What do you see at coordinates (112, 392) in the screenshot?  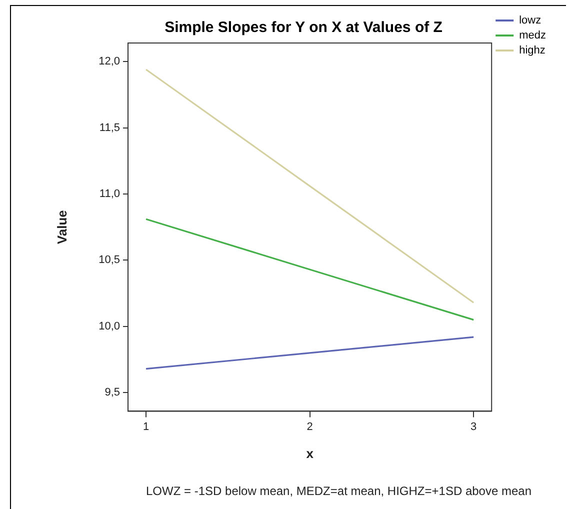 I see `y-tick-label: 9,5` at bounding box center [112, 392].